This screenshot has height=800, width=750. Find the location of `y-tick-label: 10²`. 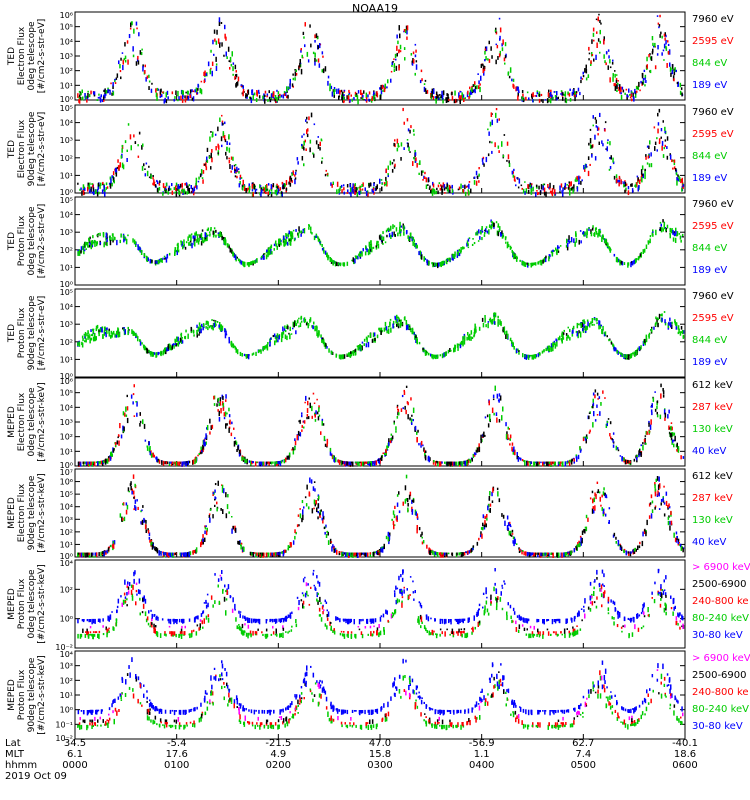

y-tick-label: 10² is located at coordinates (66, 342).